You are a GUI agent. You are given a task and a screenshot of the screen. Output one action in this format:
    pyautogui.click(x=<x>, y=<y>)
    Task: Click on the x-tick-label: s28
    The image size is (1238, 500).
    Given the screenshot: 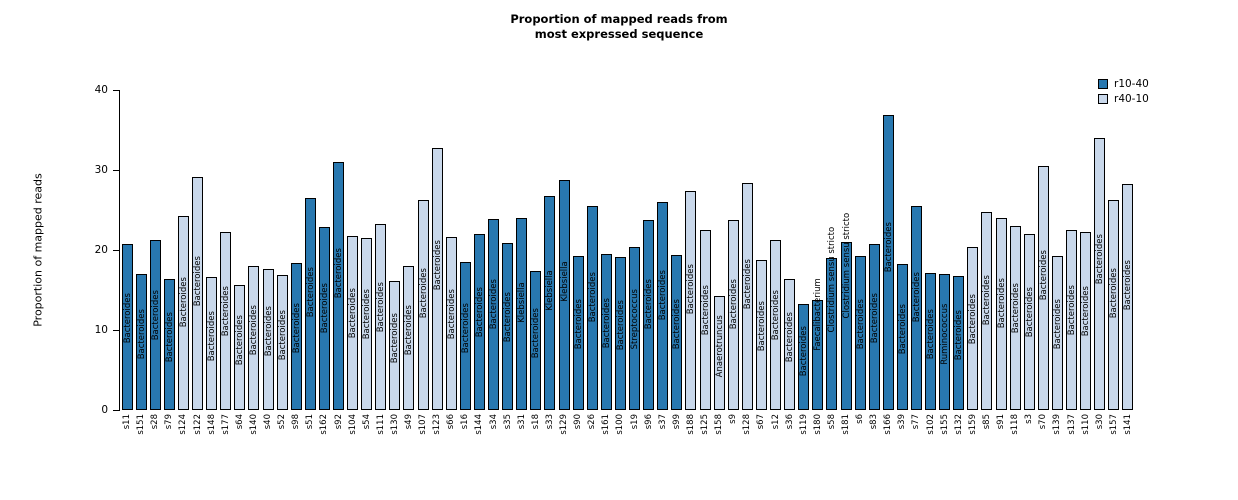 What is the action you would take?
    pyautogui.click(x=154, y=422)
    